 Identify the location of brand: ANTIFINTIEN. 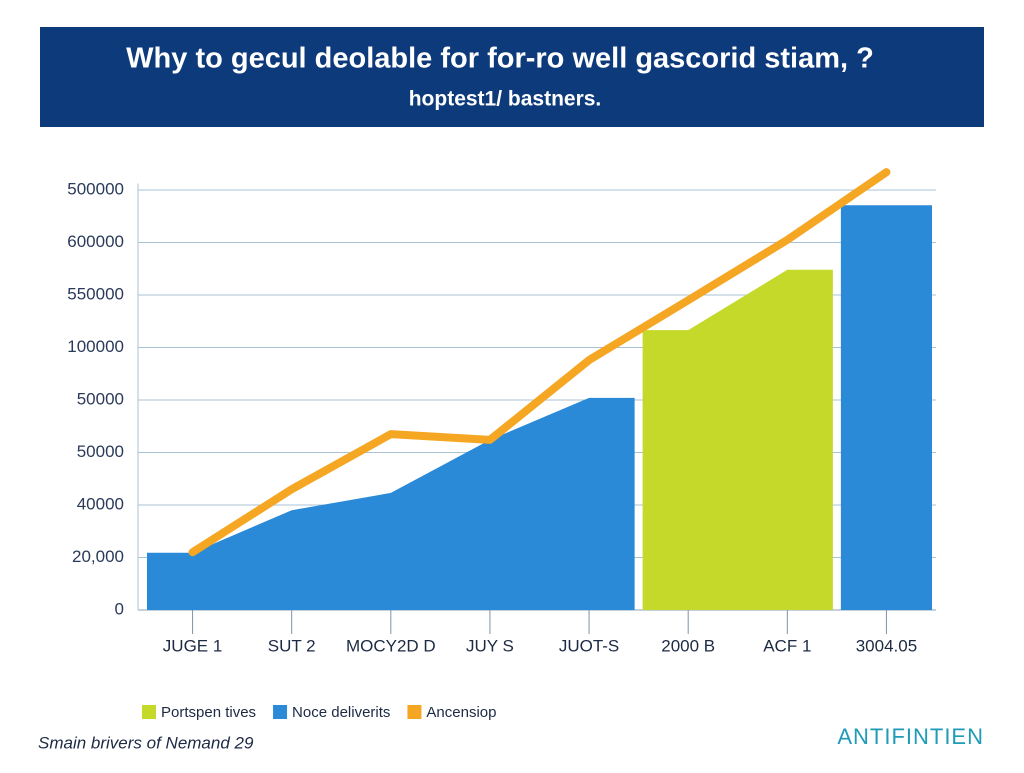
(910, 736).